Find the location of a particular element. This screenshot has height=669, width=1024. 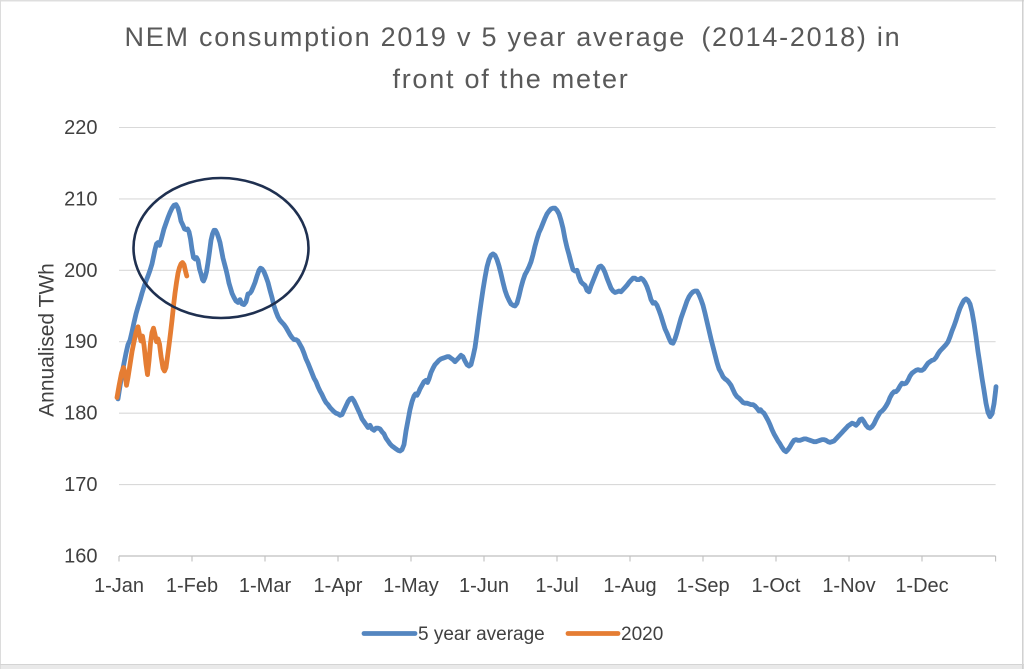

svg-text: 160 is located at coordinates (80, 557).